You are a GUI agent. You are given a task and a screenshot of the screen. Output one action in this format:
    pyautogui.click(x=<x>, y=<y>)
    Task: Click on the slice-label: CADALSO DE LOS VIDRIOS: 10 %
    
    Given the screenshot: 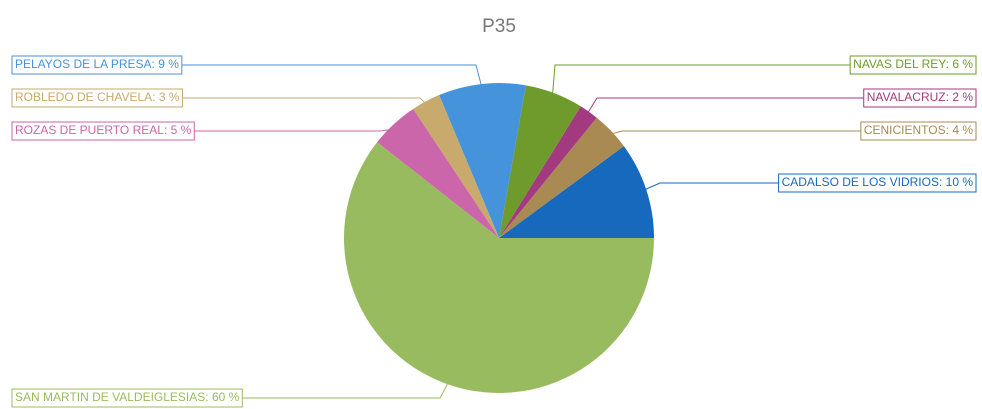 What is the action you would take?
    pyautogui.click(x=808, y=183)
    